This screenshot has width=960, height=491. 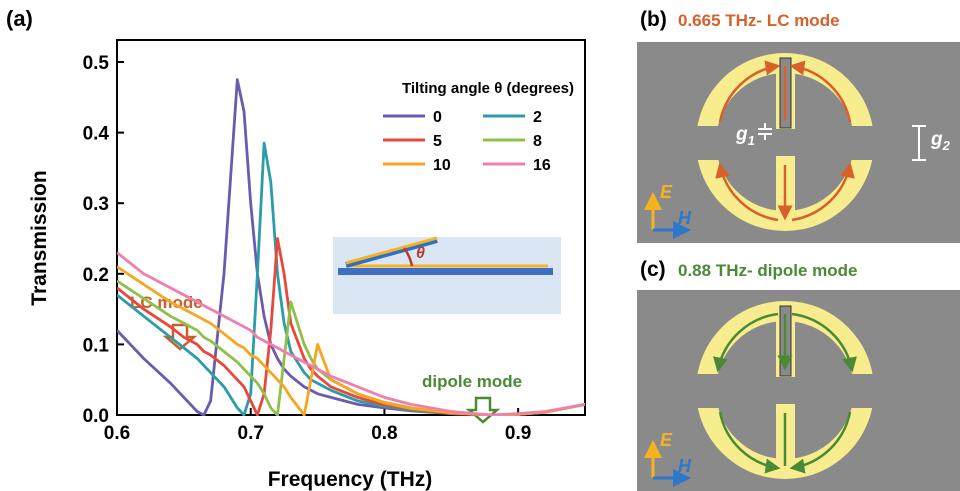 What do you see at coordinates (798, 390) in the screenshot?
I see `panel-c` at bounding box center [798, 390].